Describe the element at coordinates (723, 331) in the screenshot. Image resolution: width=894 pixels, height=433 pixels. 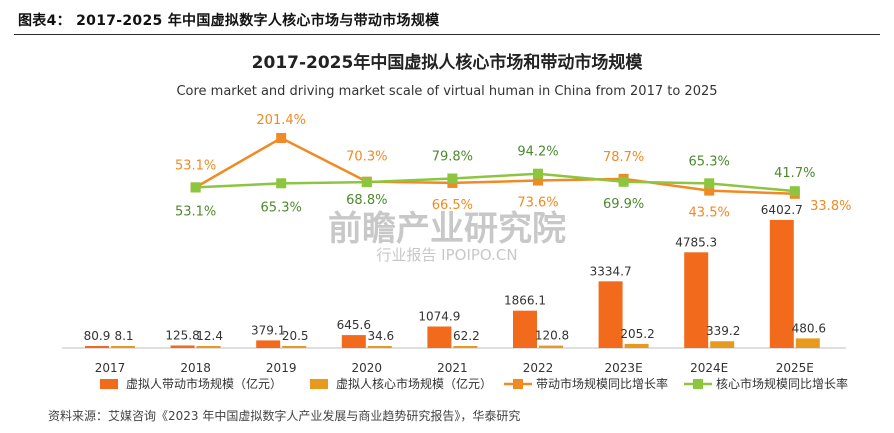
I see `bar-label-core-market: 339.2` at that location.